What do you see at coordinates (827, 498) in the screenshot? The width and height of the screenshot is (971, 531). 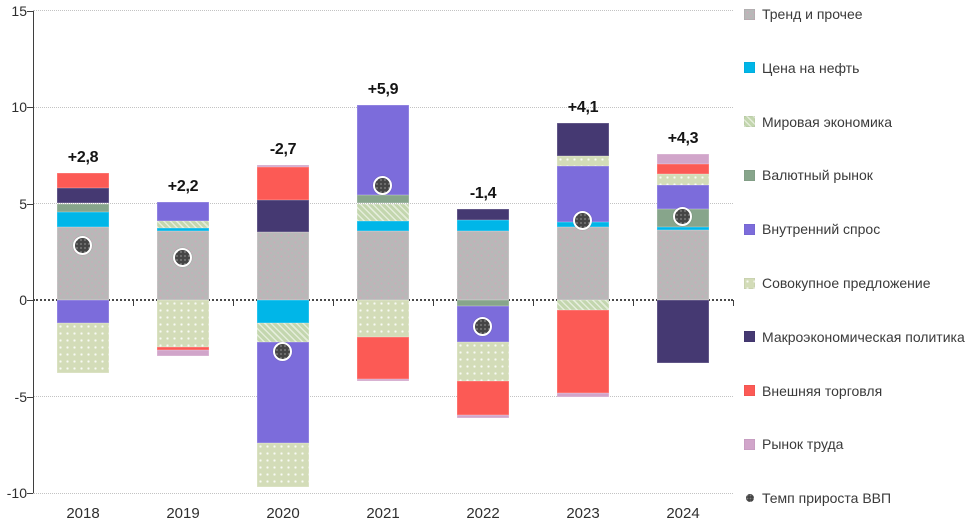 I see `legend-label: Темп прироста ВВП` at bounding box center [827, 498].